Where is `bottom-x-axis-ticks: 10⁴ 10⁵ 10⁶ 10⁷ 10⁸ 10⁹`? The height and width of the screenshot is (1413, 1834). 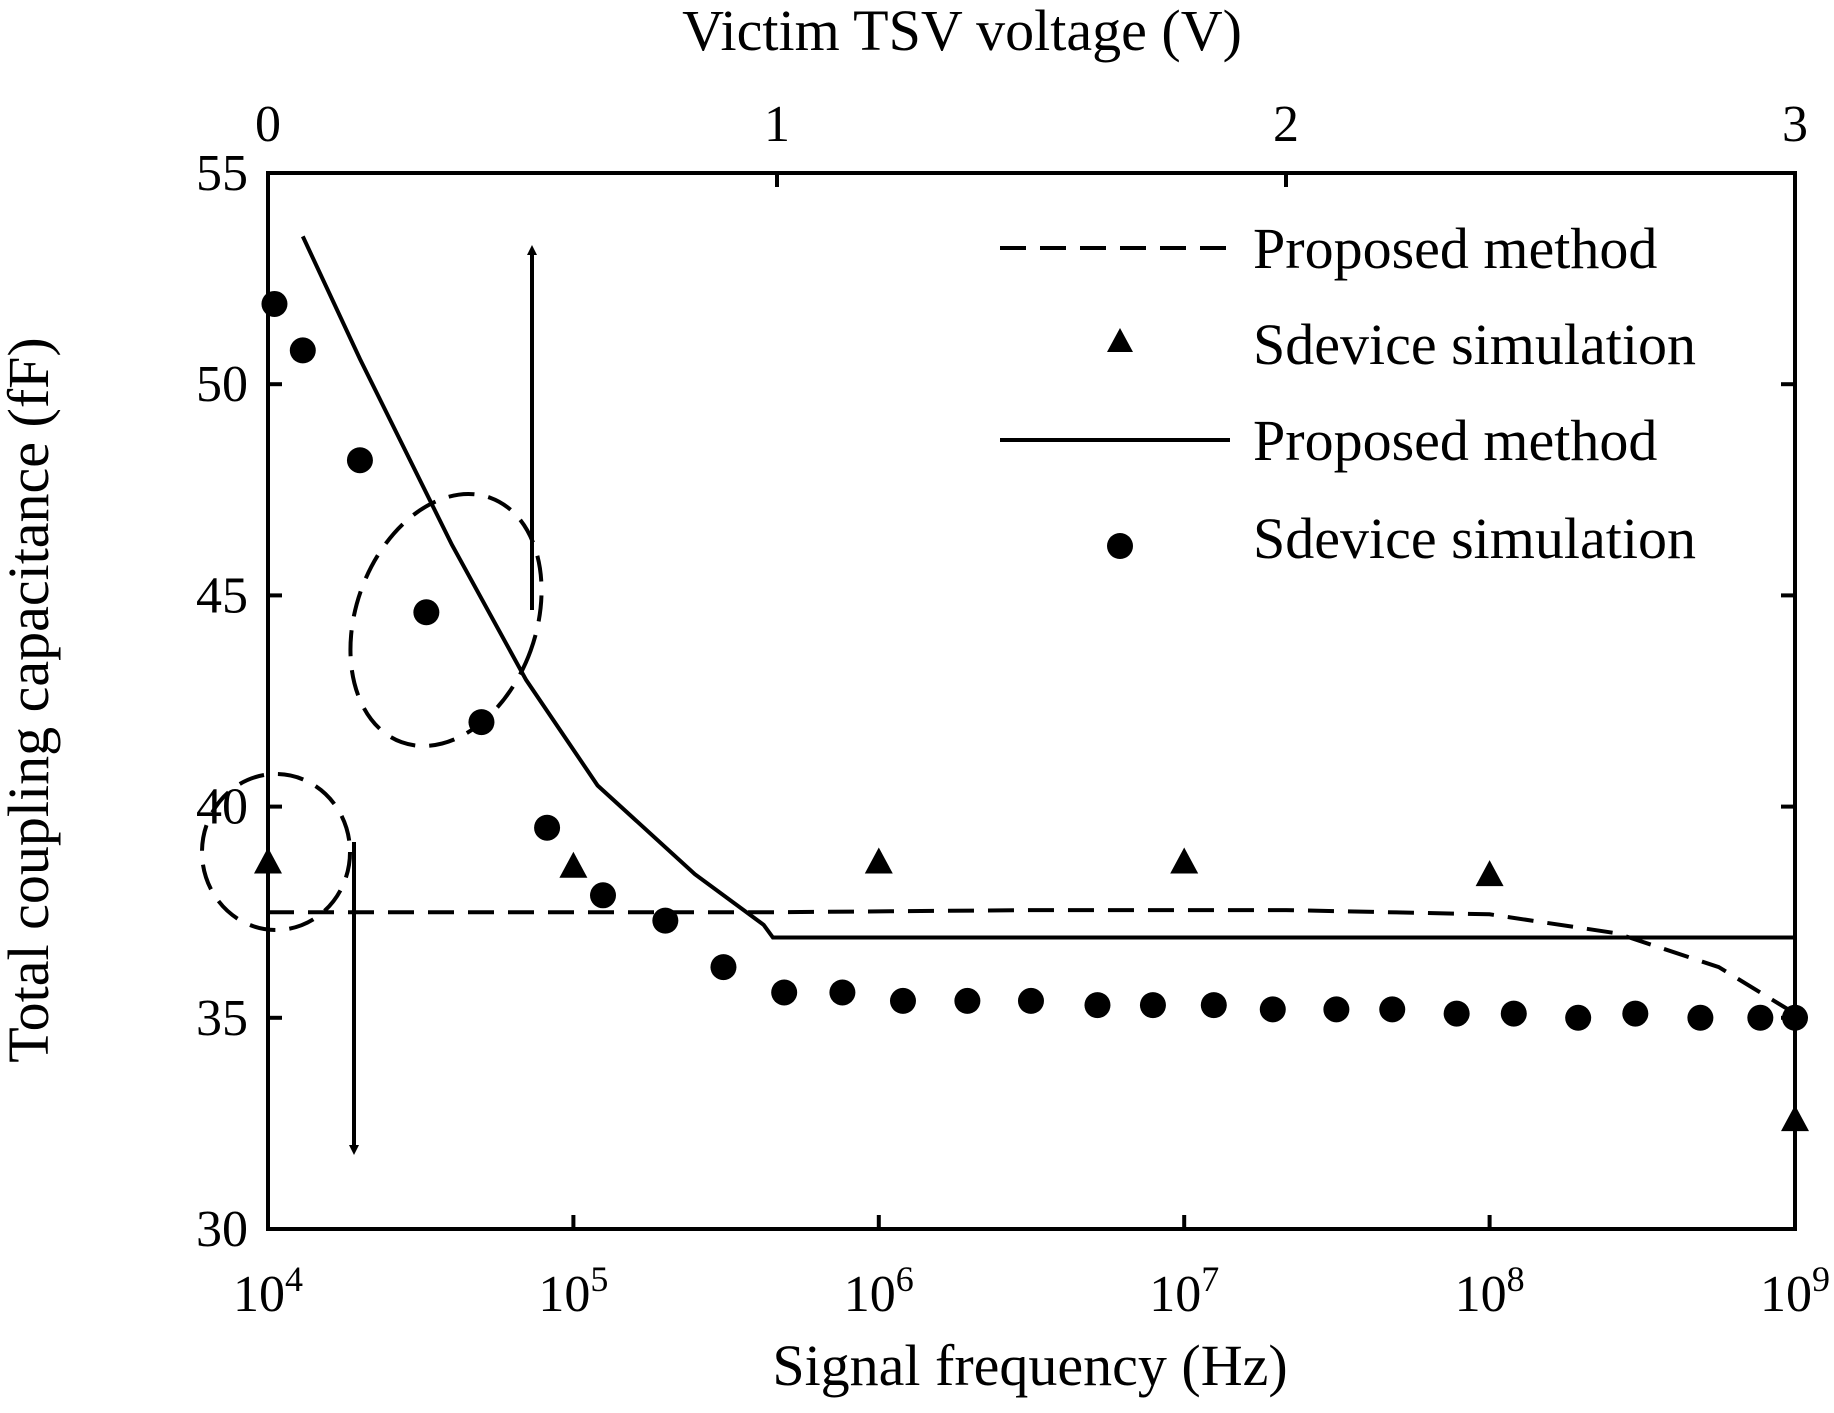 bottom-x-axis-ticks: 10⁴ 10⁵ 10⁶ 10⁷ 10⁸ 10⁹ is located at coordinates (1031, 1269).